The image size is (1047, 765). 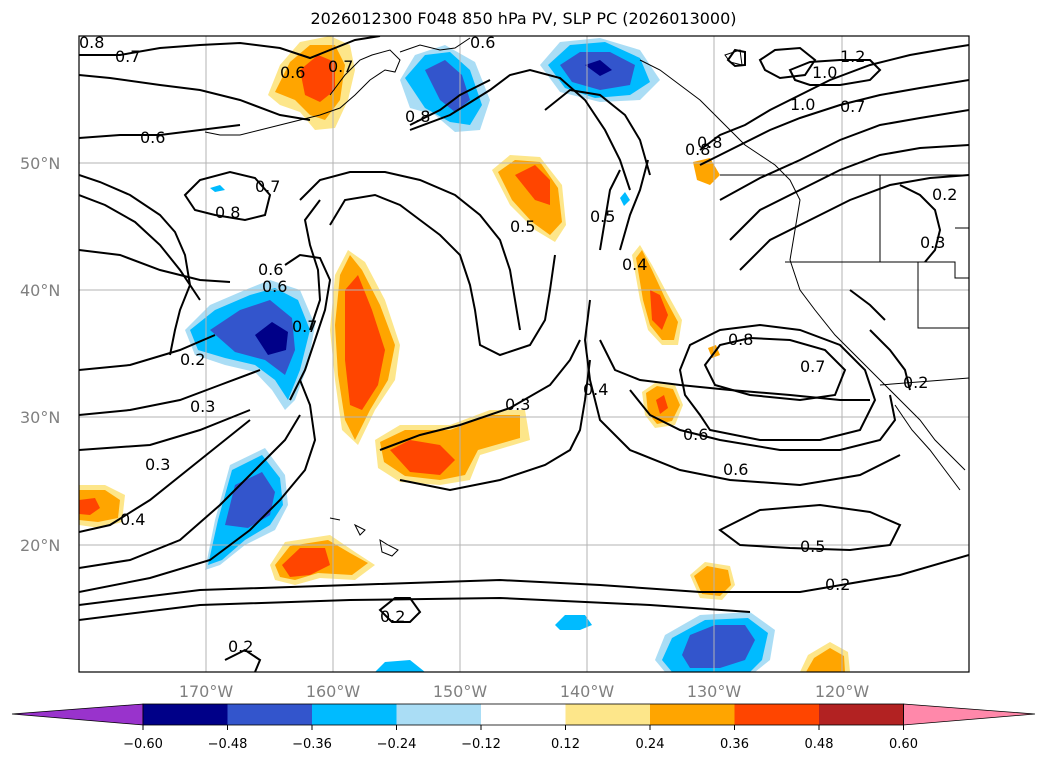 What do you see at coordinates (903, 744) in the screenshot?
I see `colorbar-tick-label: 0.60` at bounding box center [903, 744].